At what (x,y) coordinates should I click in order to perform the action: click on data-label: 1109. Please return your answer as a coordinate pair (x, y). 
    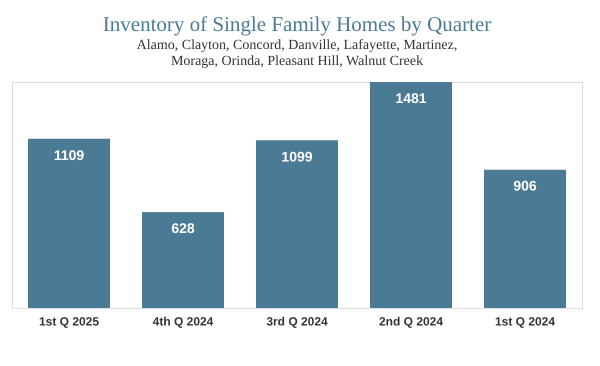
    Looking at the image, I should click on (69, 154).